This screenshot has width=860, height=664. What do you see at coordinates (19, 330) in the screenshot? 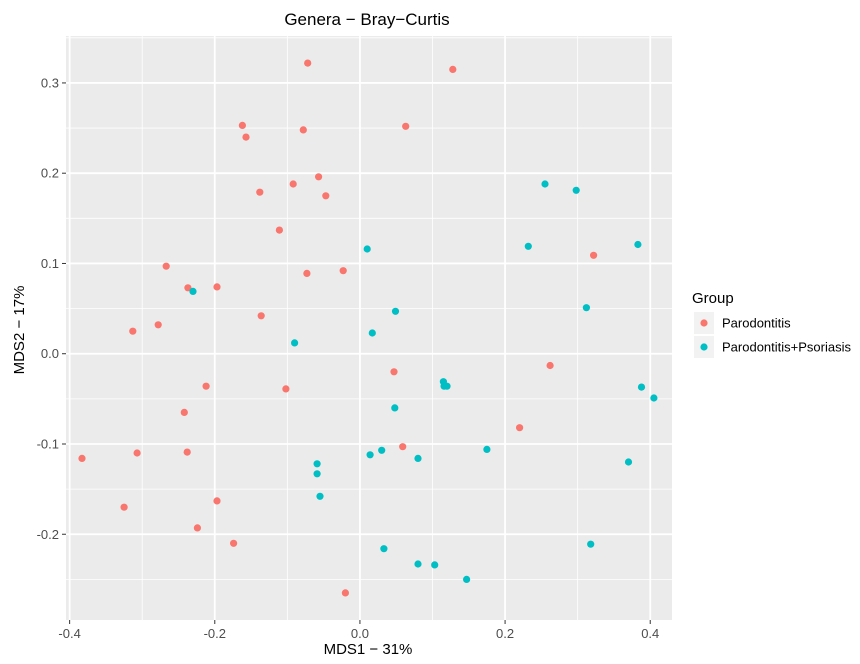
I see `y-axis-title: MDS2 − 17%` at bounding box center [19, 330].